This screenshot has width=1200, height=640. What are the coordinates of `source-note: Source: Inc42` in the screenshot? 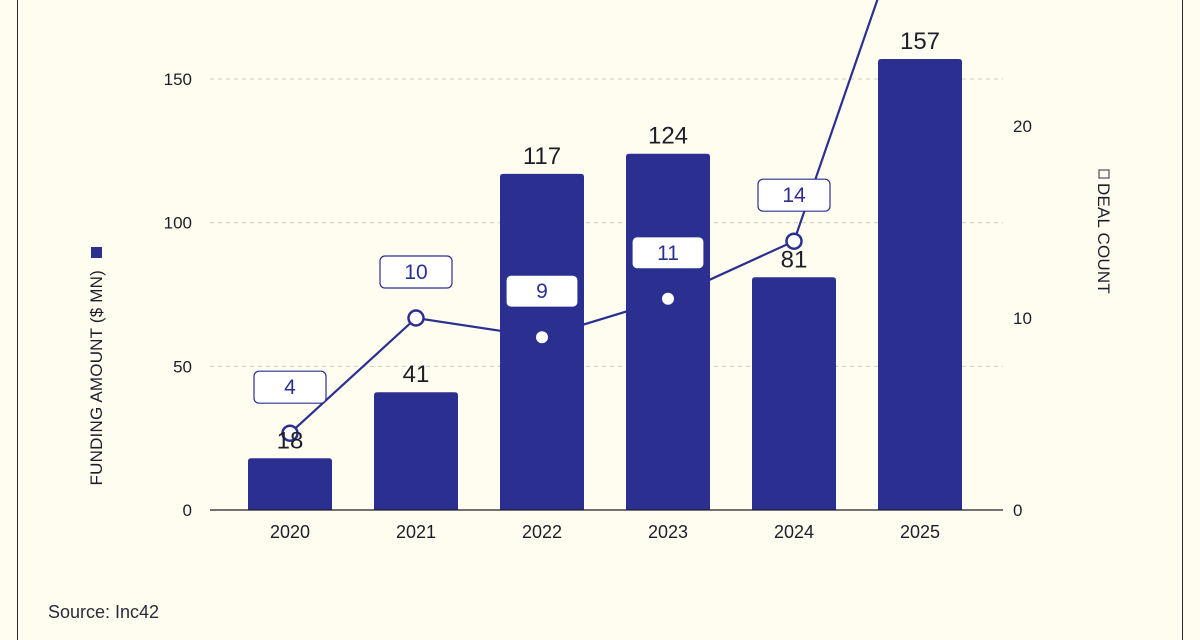 It's located at (104, 612).